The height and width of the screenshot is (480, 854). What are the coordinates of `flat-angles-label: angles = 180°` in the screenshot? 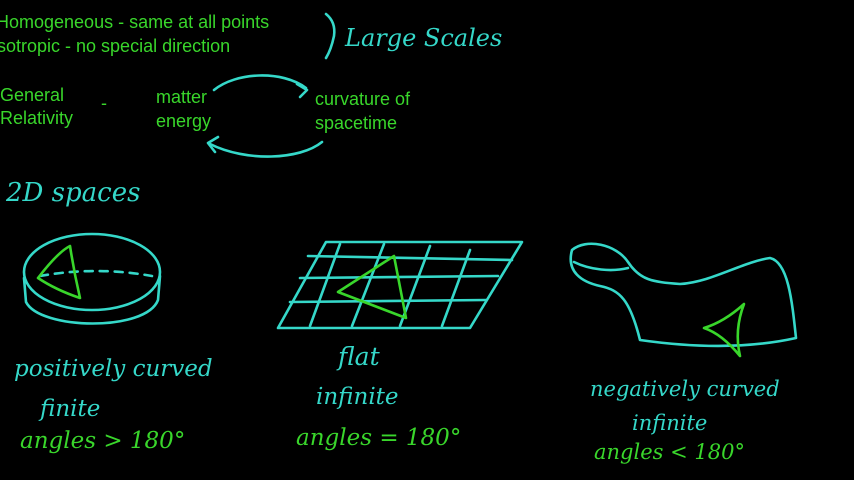 It's located at (379, 438).